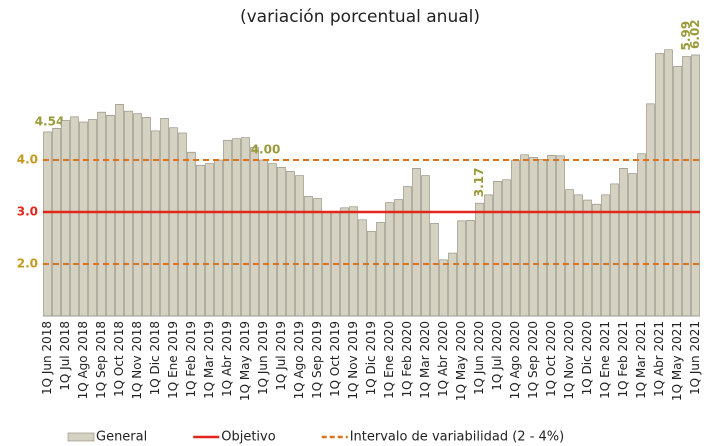  Describe the element at coordinates (155, 358) in the screenshot. I see `x-tick-label: 1Q Dic 2018` at that location.